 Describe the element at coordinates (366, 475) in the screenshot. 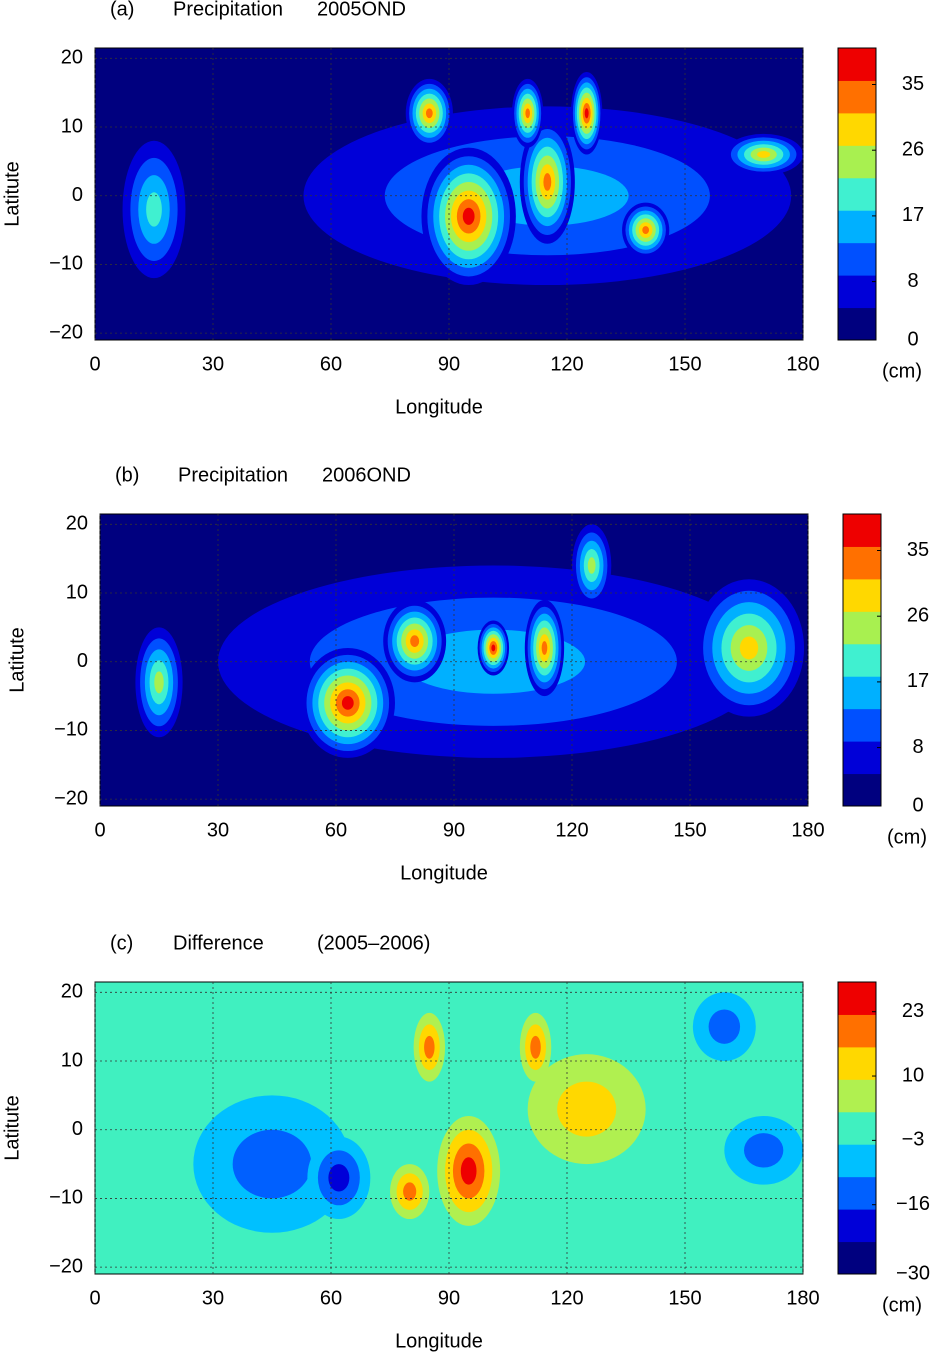

I see `panel-subtitle: 2006OND` at that location.